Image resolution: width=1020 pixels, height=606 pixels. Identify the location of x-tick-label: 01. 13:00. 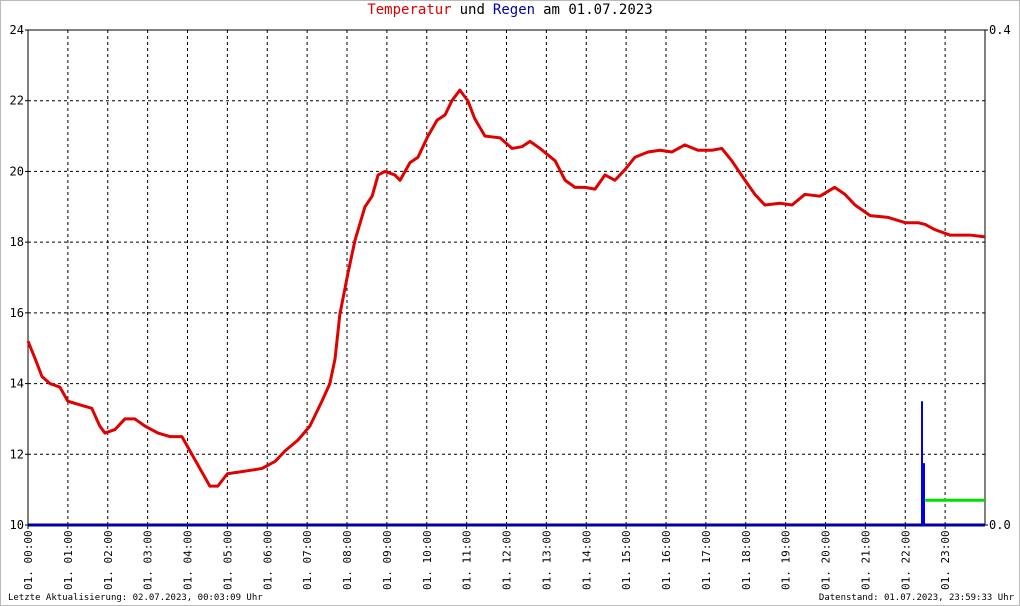
(546, 560).